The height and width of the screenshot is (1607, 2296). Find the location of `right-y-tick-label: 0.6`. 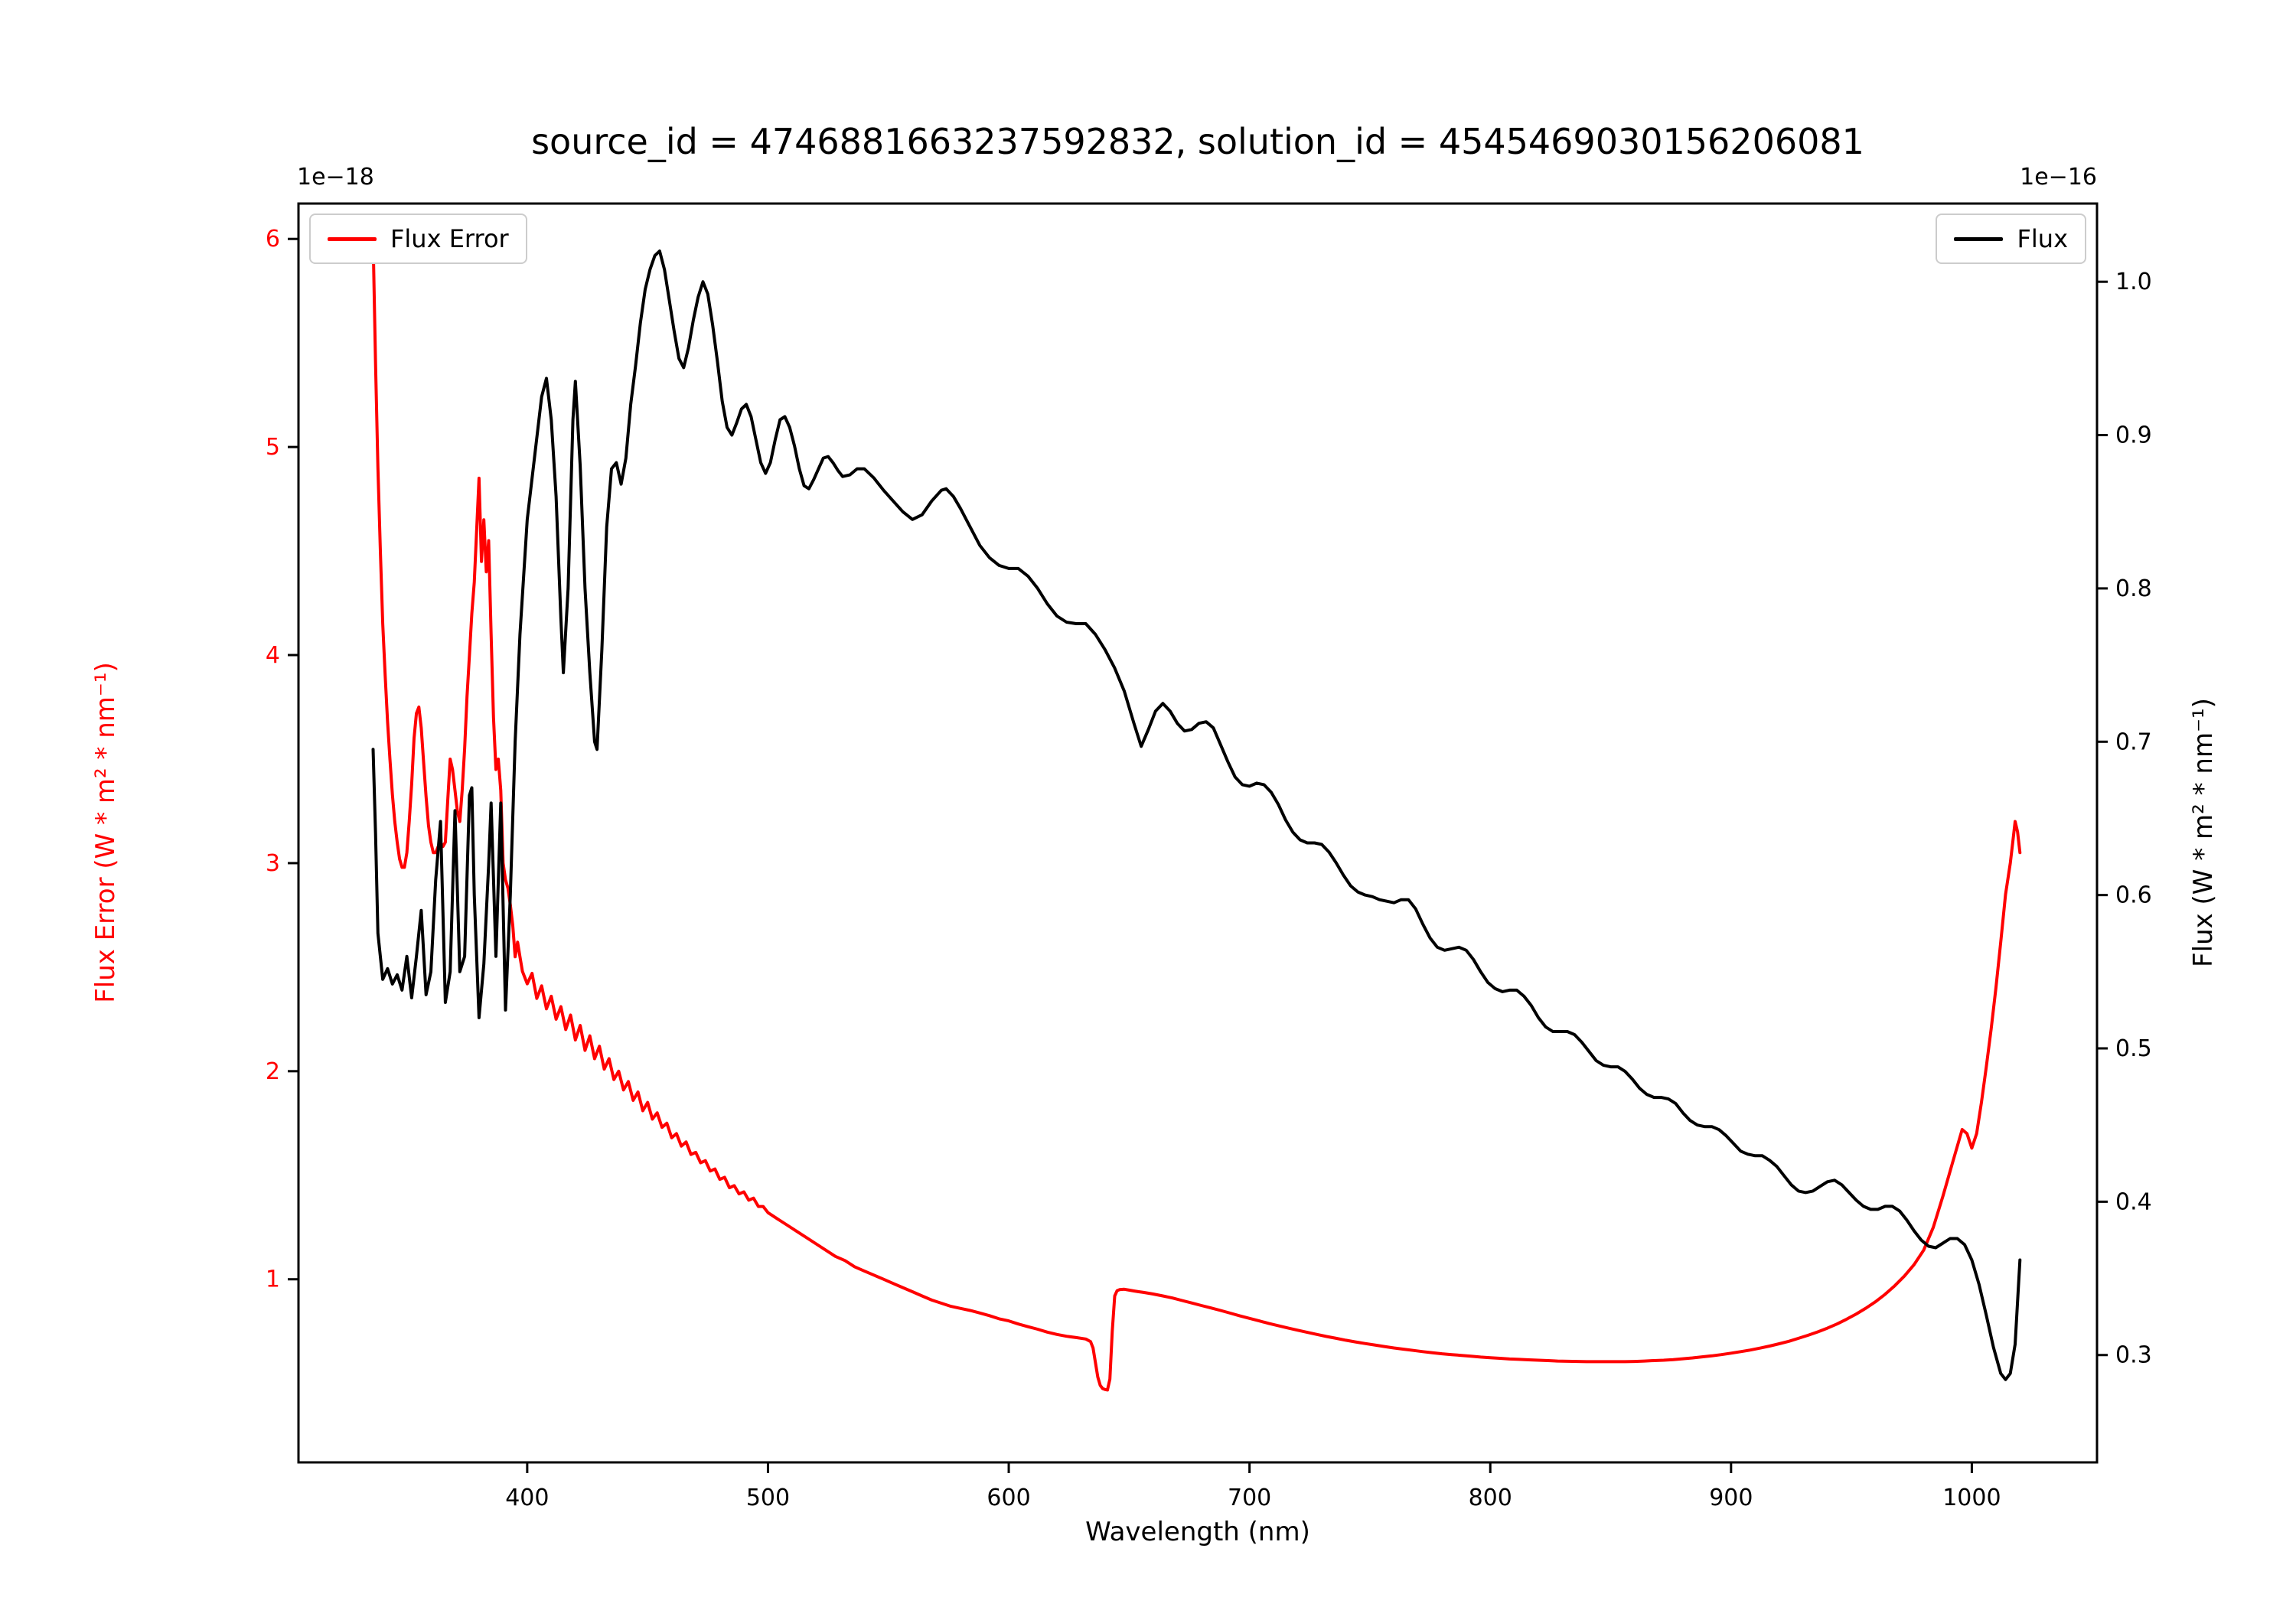

right-y-tick-label: 0.6 is located at coordinates (2133, 896).